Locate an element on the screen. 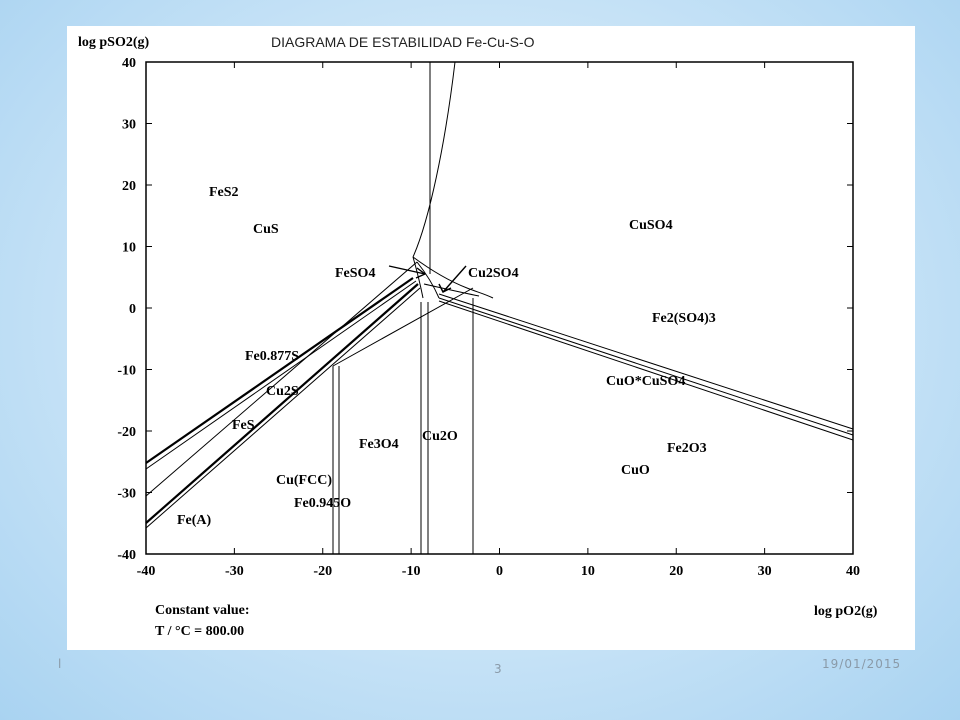 Image resolution: width=960 pixels, height=720 pixels. diagram-title: DIAGRAMA DE ESTABILIDAD Fe-Cu-S-O is located at coordinates (403, 42).